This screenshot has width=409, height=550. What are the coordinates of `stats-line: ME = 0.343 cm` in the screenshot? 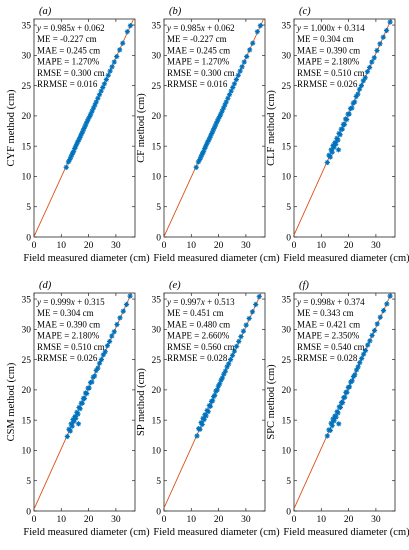 It's located at (325, 313).